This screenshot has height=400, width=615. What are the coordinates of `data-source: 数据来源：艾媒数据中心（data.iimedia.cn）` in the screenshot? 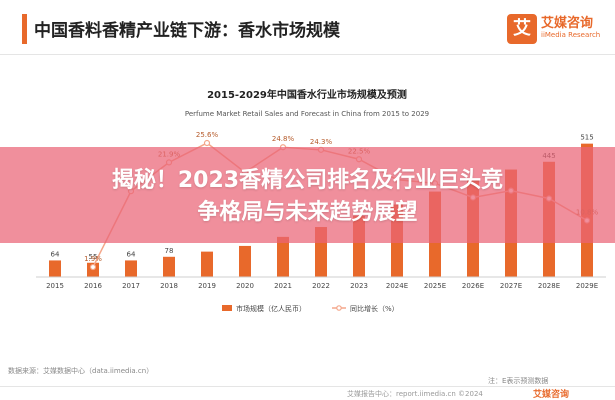 It's located at (81, 371).